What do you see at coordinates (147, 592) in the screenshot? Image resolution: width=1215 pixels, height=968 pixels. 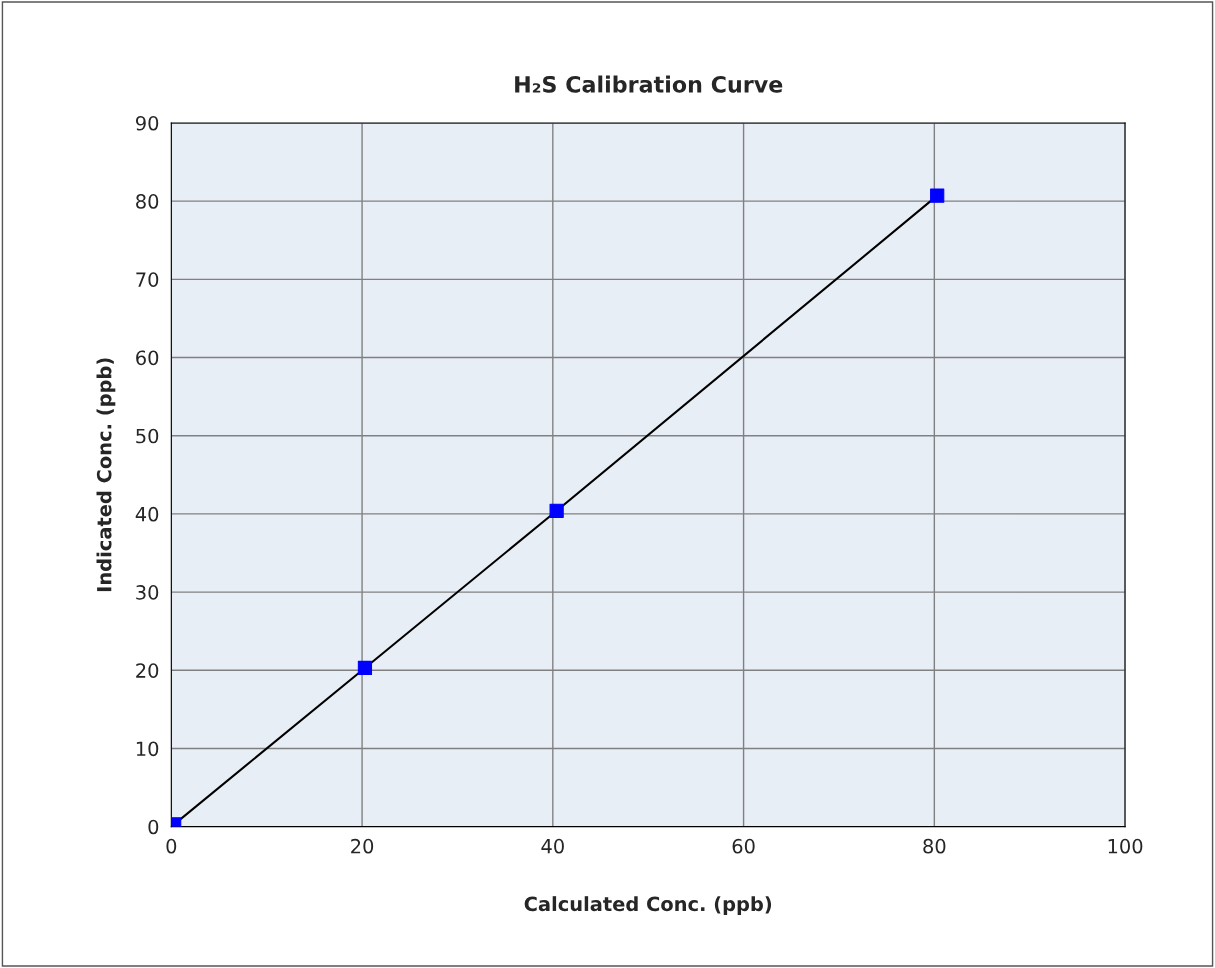 I see `y-tick-label: 30` at bounding box center [147, 592].